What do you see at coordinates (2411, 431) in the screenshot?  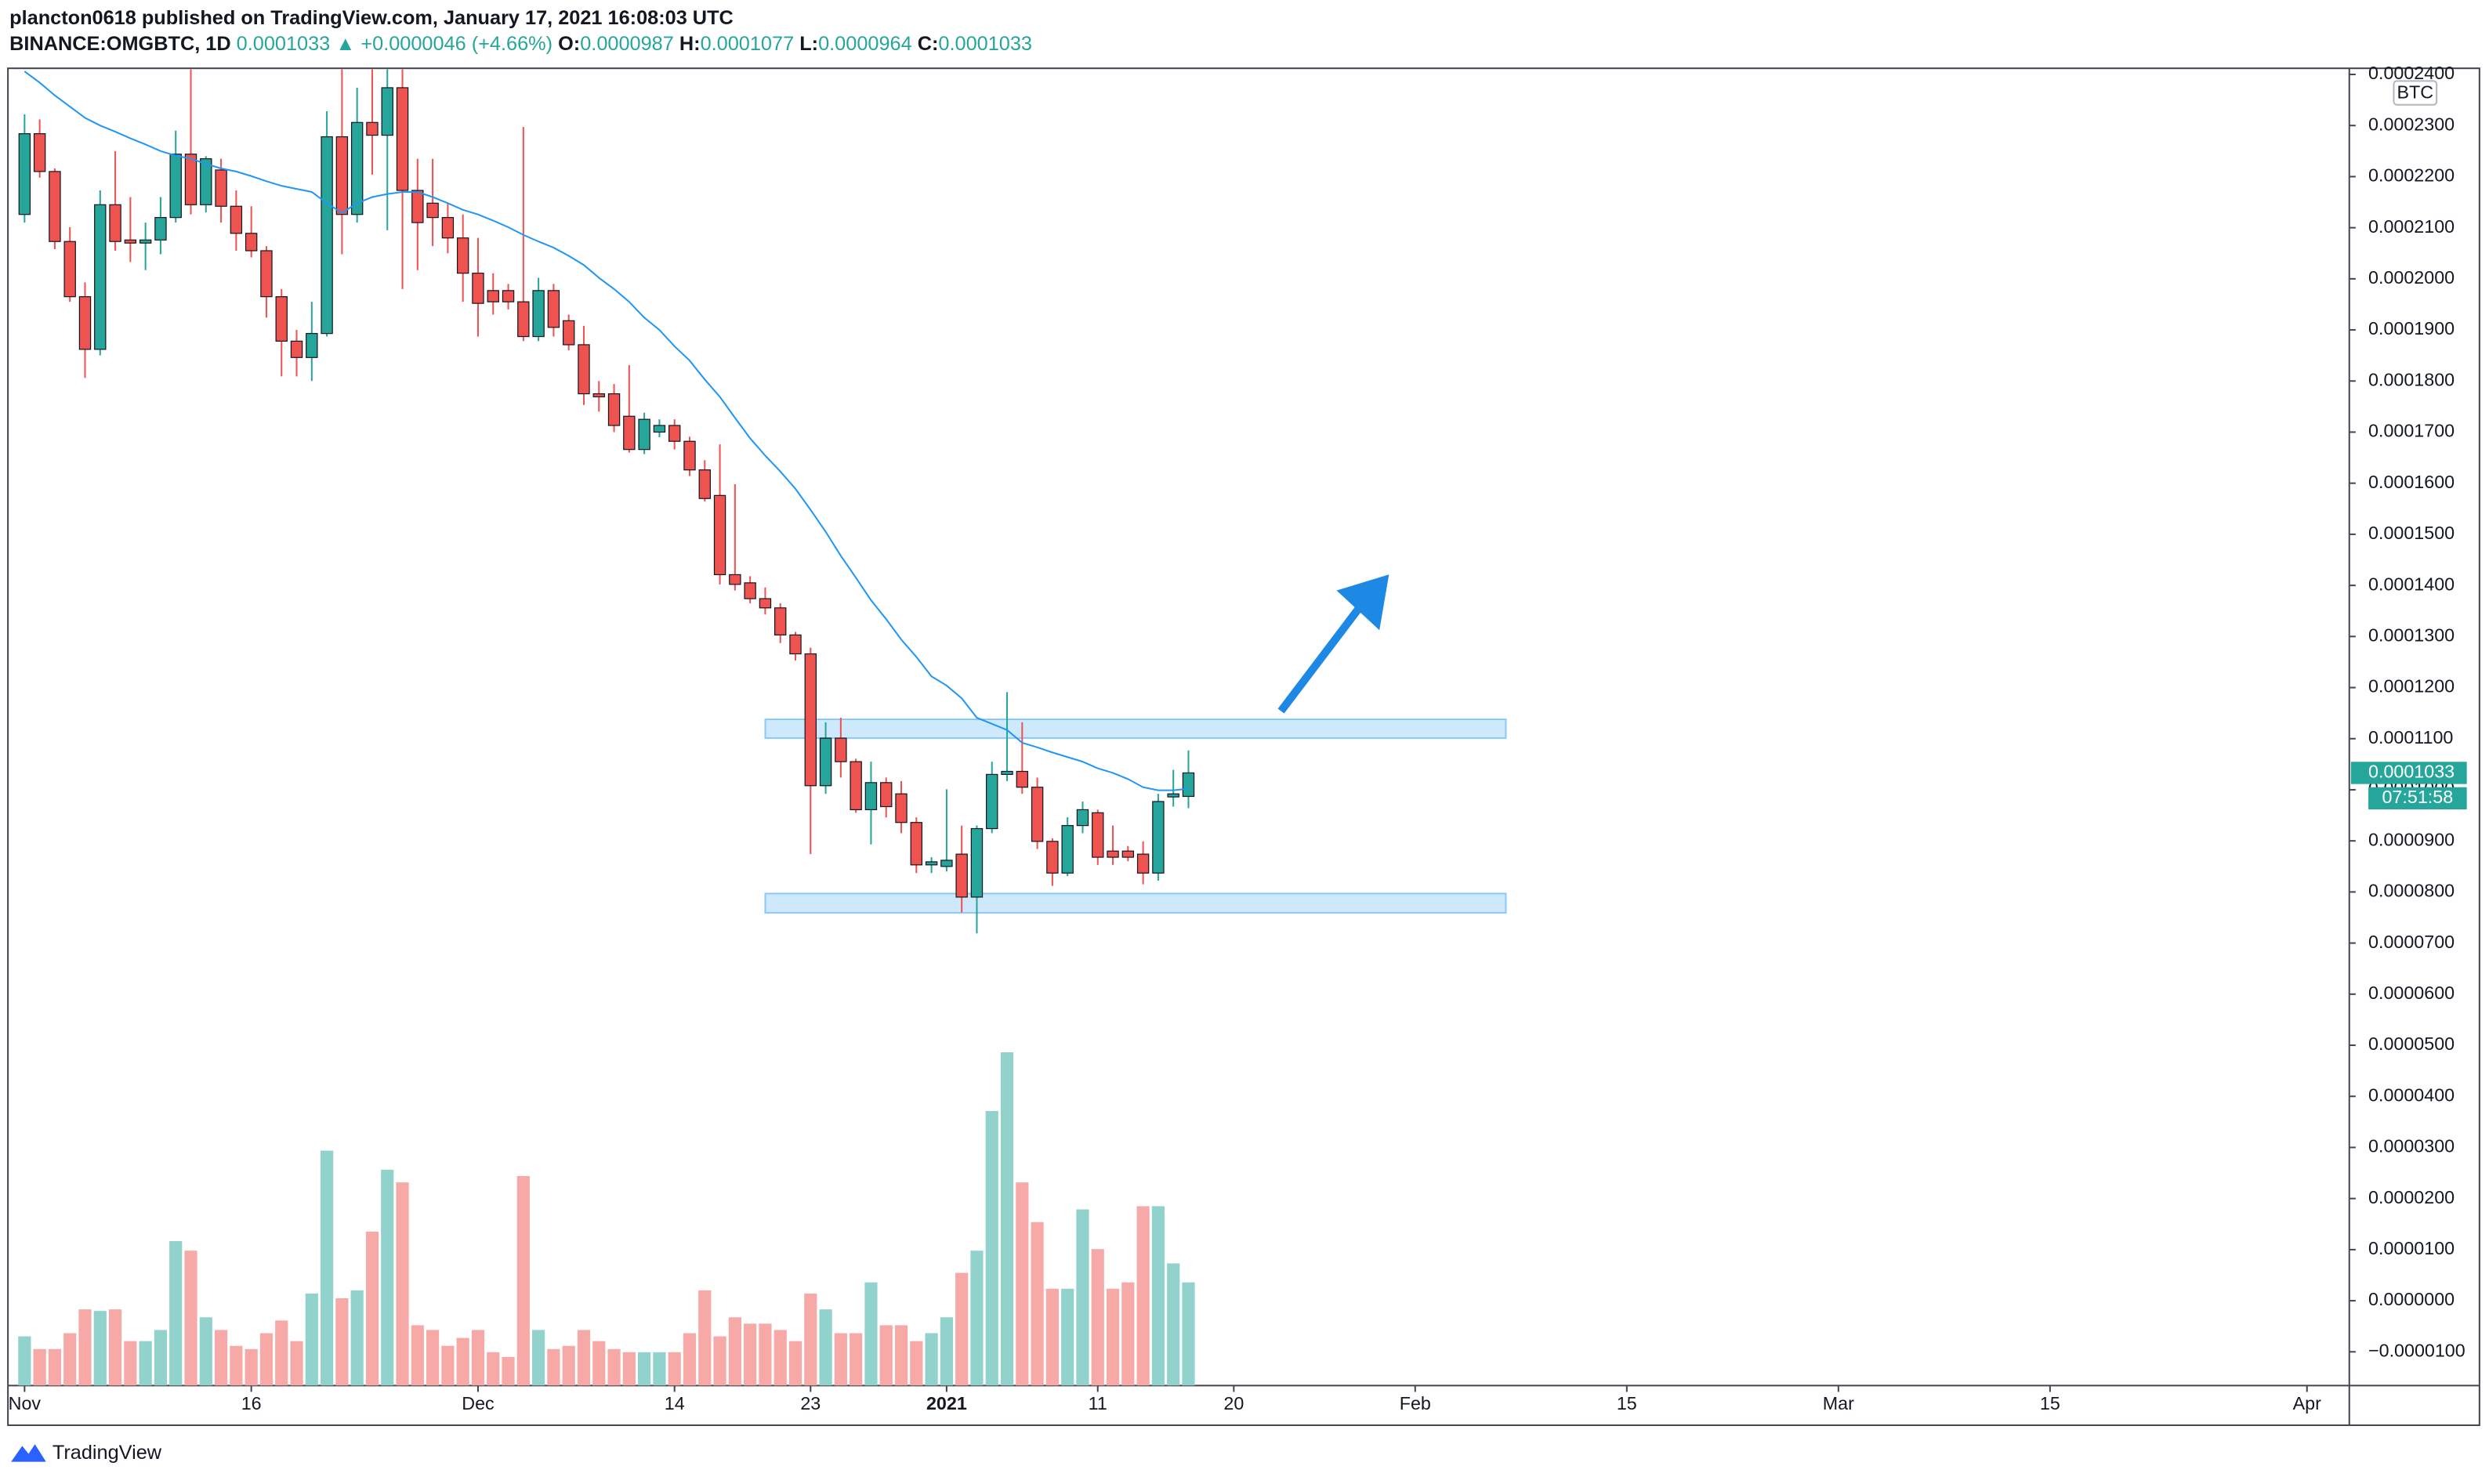 I see `y-tick-label: 0.0001700` at bounding box center [2411, 431].